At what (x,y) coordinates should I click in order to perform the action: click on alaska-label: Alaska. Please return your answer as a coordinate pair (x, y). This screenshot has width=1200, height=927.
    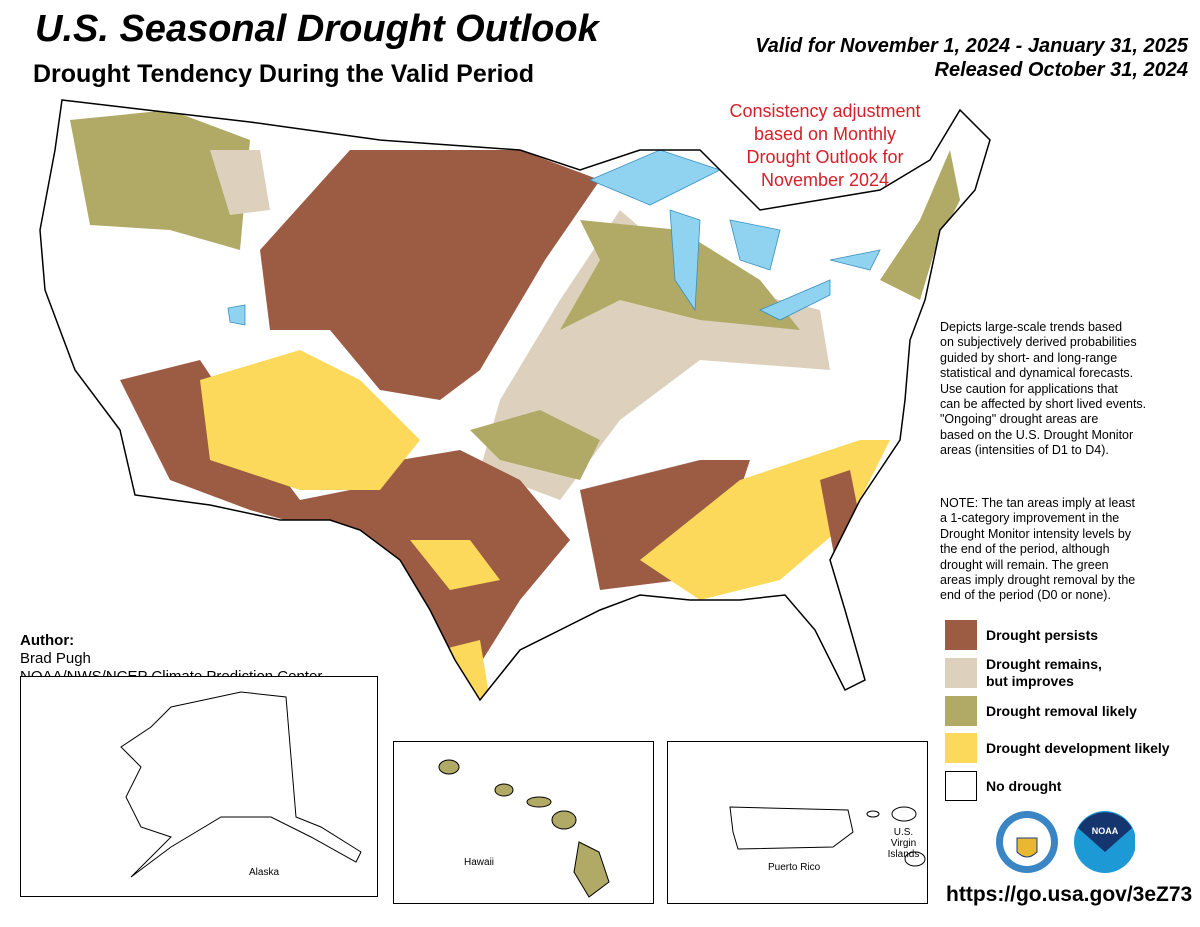
    Looking at the image, I should click on (264, 872).